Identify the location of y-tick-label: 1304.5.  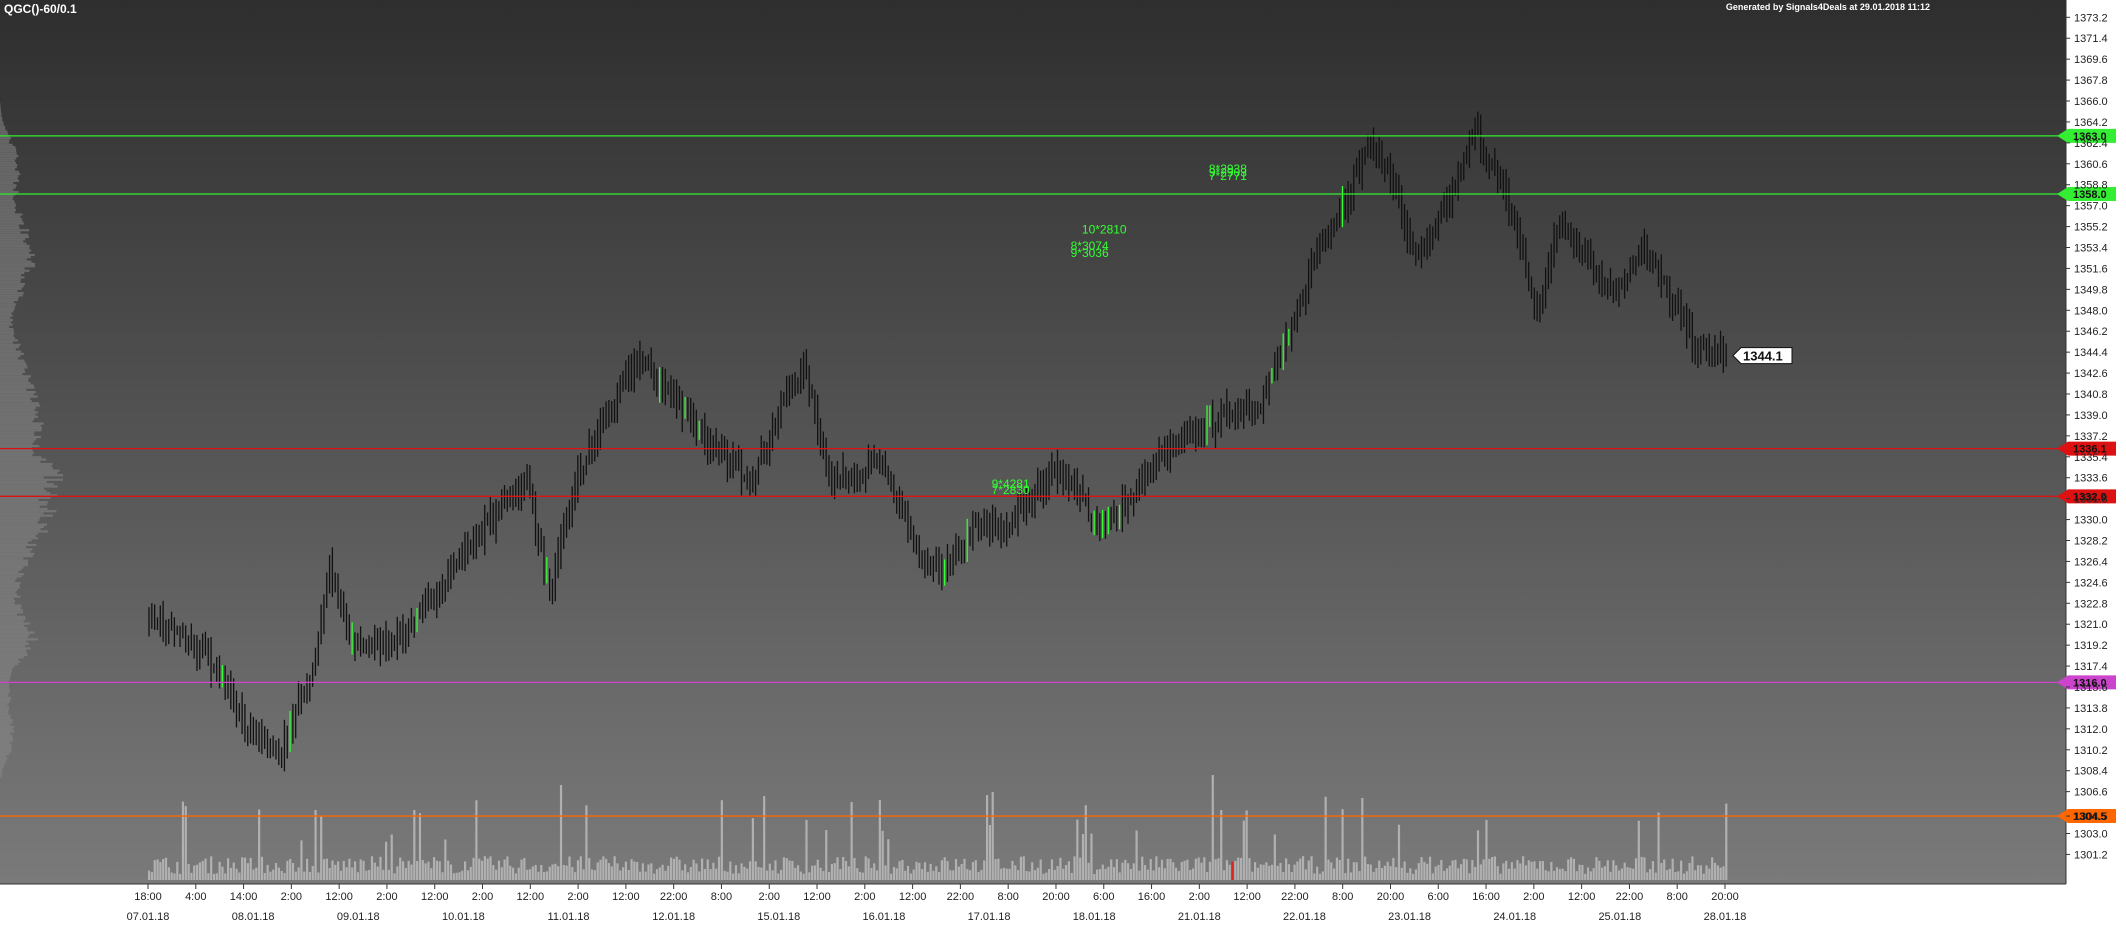
(2091, 817).